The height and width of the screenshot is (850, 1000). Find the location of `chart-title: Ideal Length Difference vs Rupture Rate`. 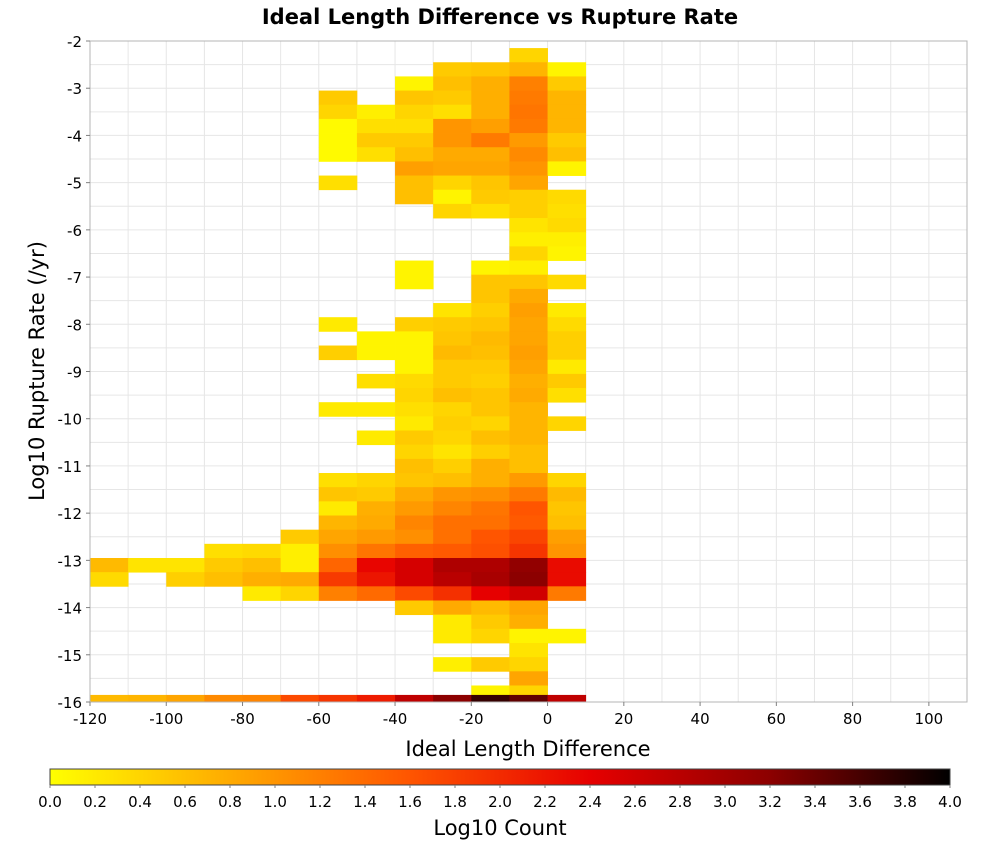

chart-title: Ideal Length Difference vs Rupture Rate is located at coordinates (500, 17).